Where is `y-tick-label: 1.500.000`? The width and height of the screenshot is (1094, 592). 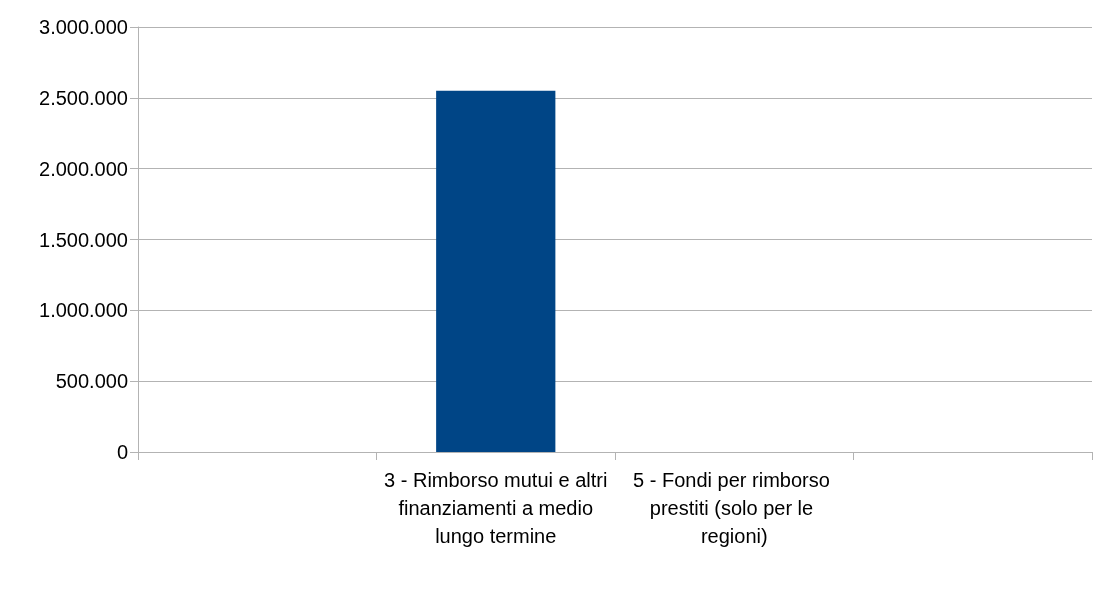
y-tick-label: 1.500.000 is located at coordinates (83, 239).